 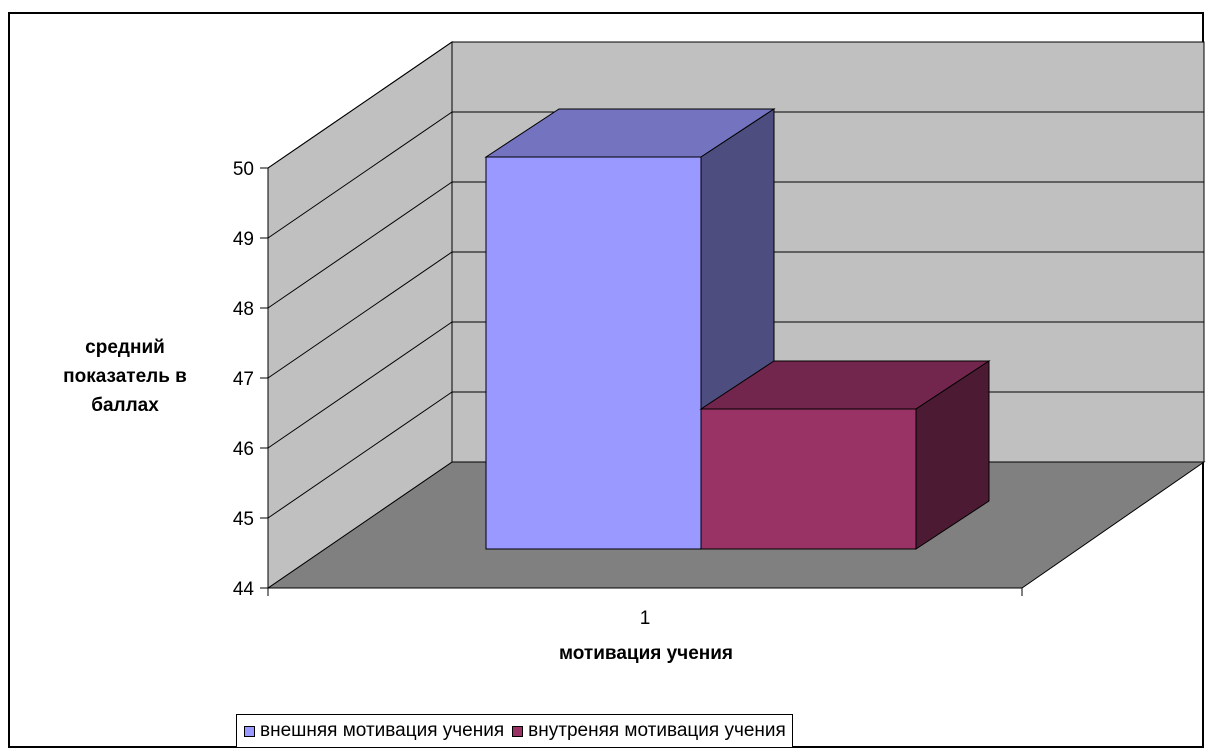 What do you see at coordinates (125, 376) in the screenshot?
I see `y-axis-title: средний показатель в баллах` at bounding box center [125, 376].